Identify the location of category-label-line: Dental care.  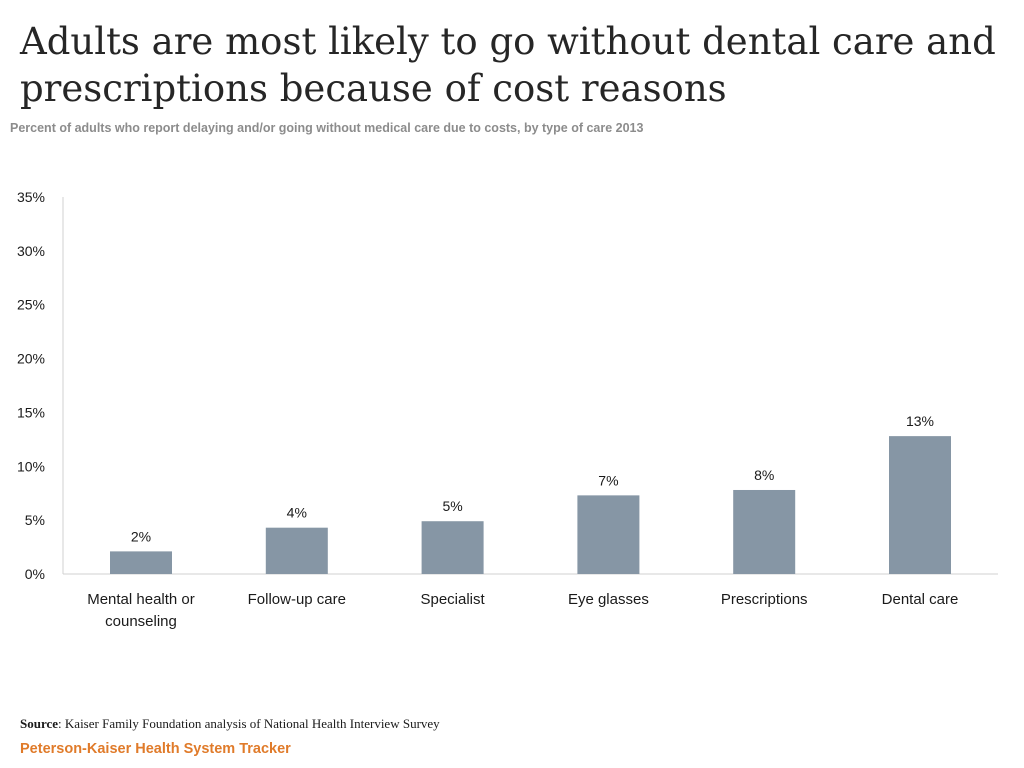
(920, 599).